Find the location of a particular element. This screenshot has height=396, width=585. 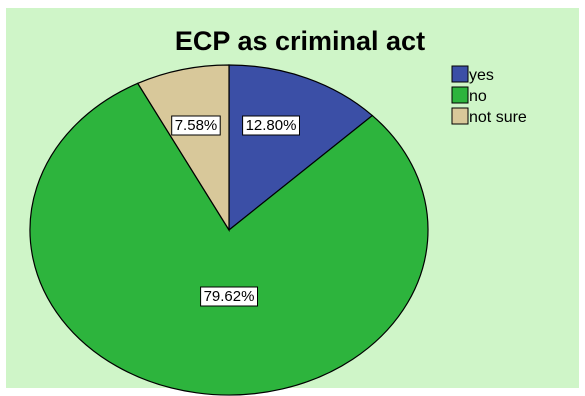

legend-item-not-sure: not sure is located at coordinates (489, 116).